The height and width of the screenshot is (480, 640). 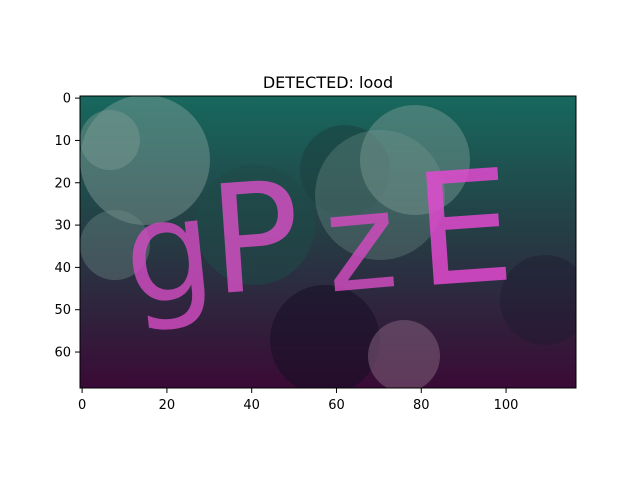 What do you see at coordinates (336, 405) in the screenshot?
I see `x-tick-label: 60` at bounding box center [336, 405].